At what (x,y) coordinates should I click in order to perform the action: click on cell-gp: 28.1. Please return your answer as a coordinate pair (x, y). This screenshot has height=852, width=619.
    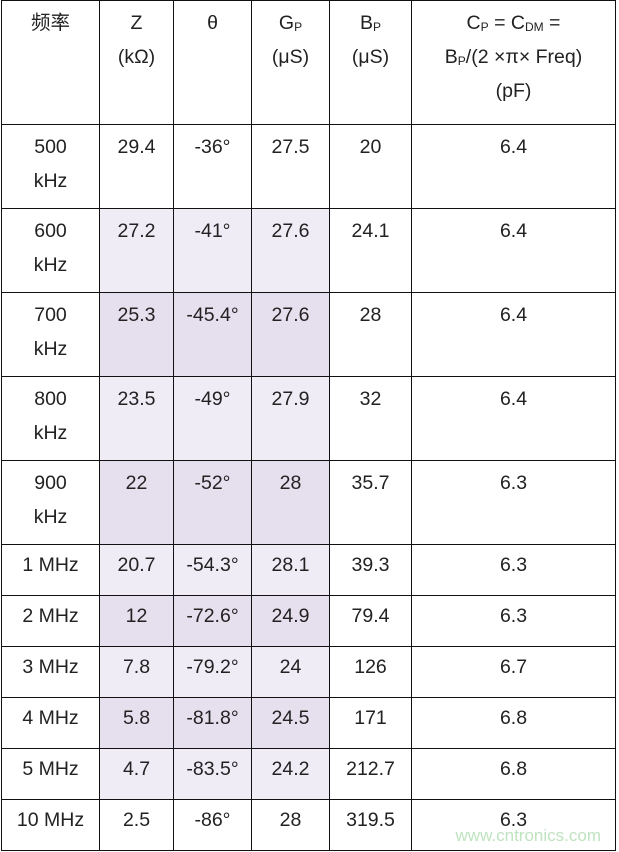
    Looking at the image, I should click on (290, 570).